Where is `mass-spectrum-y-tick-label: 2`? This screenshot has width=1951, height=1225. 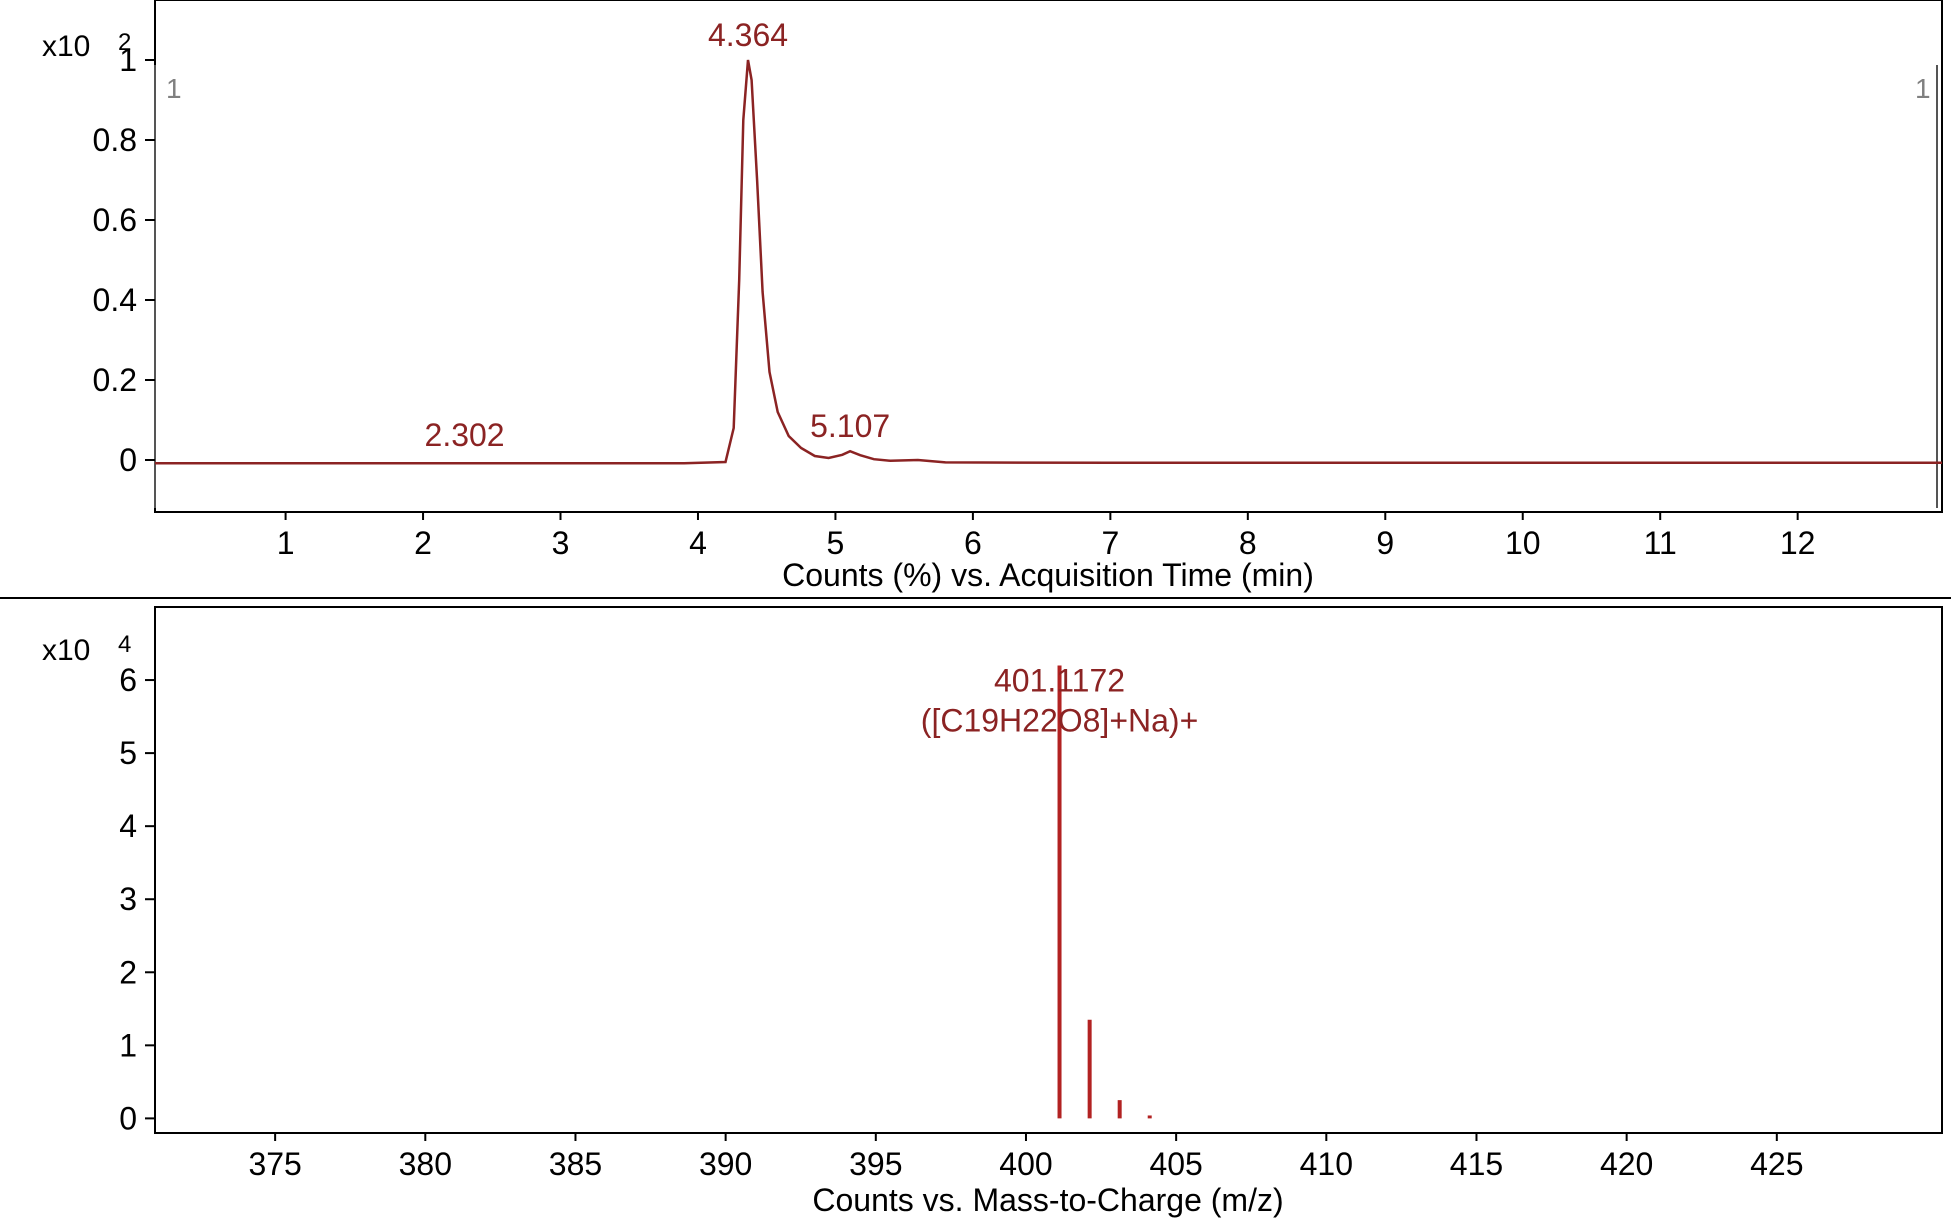
mass-spectrum-y-tick-label: 2 is located at coordinates (128, 972).